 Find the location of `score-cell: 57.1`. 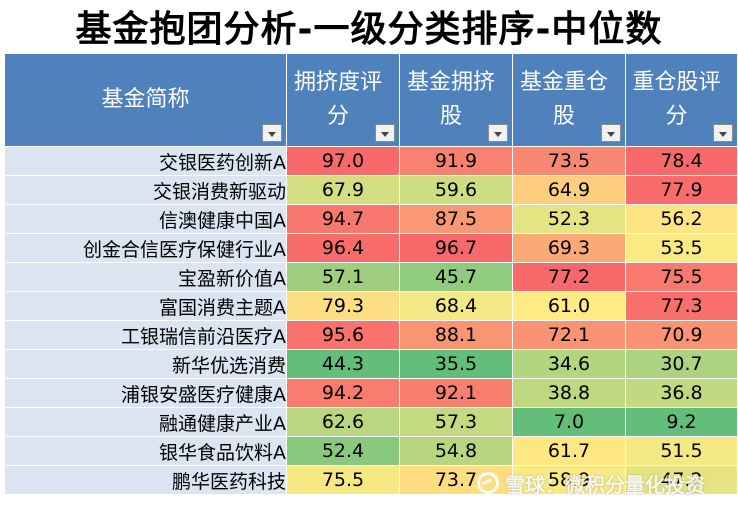

score-cell: 57.1 is located at coordinates (343, 277).